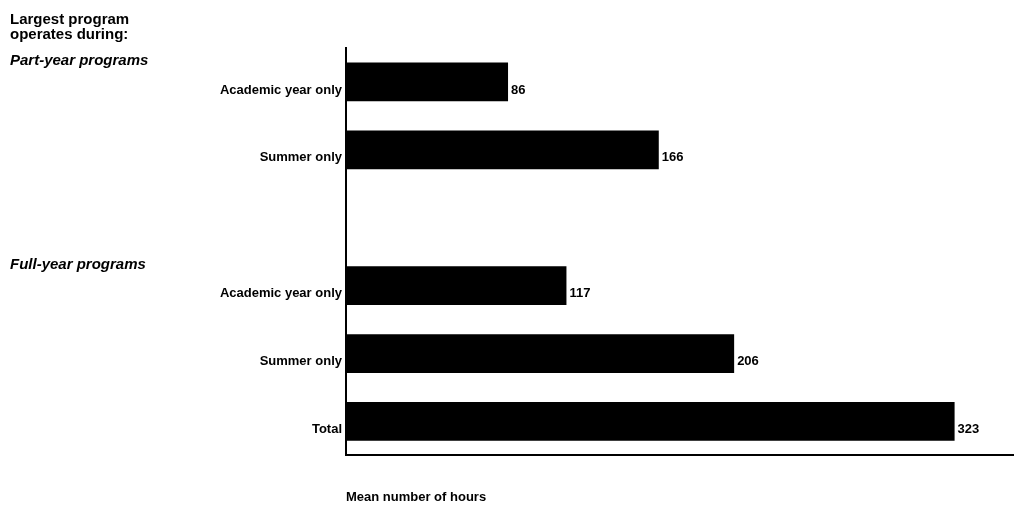 This screenshot has height=521, width=1025. What do you see at coordinates (748, 361) in the screenshot?
I see `data-label: 206` at bounding box center [748, 361].